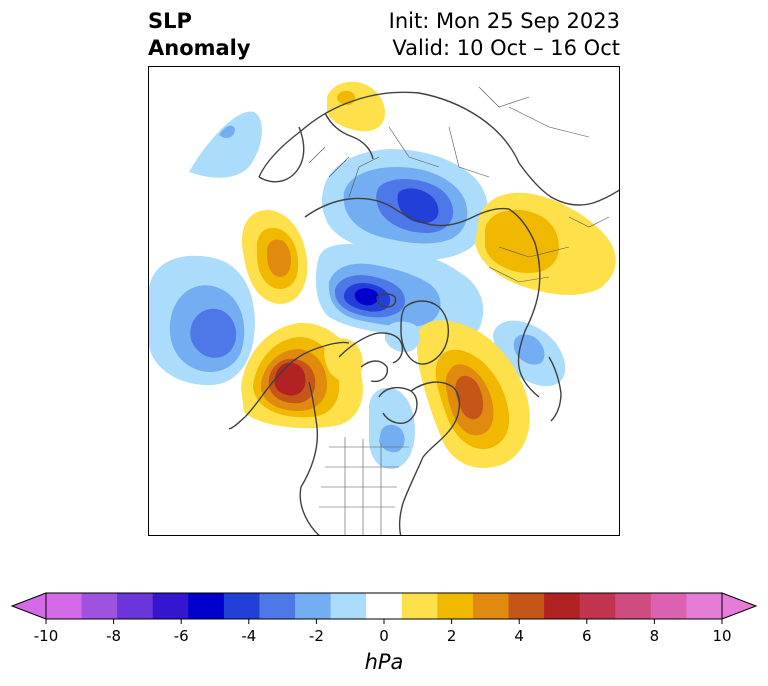 The height and width of the screenshot is (686, 768). What do you see at coordinates (316, 636) in the screenshot?
I see `colorbar-tick-label: -2` at bounding box center [316, 636].